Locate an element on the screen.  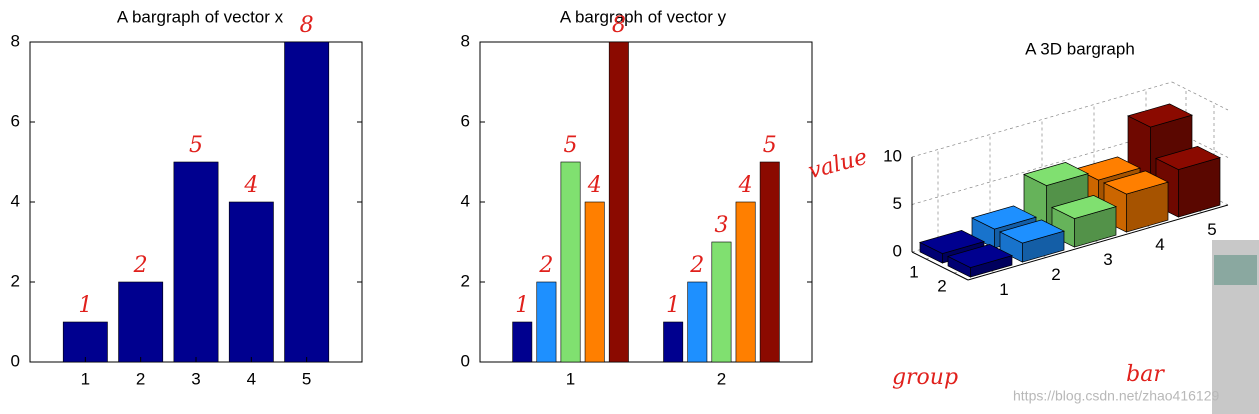
annotation: bar is located at coordinates (1145, 374).